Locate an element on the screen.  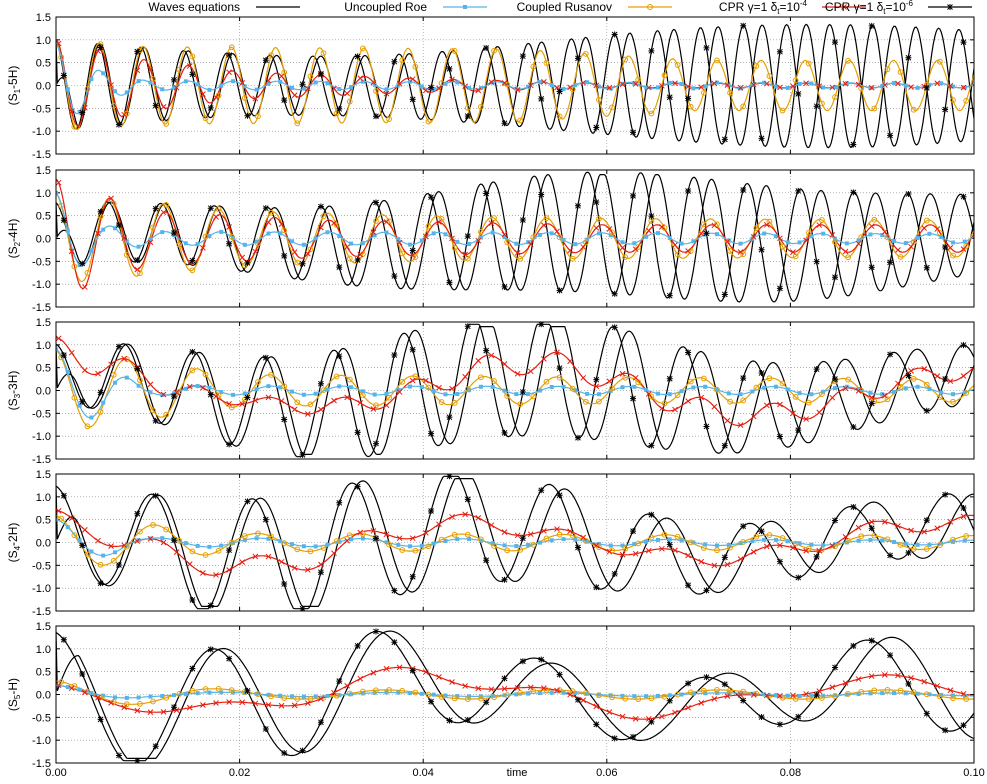
y-tick-label: 1.5 is located at coordinates (43, 475).